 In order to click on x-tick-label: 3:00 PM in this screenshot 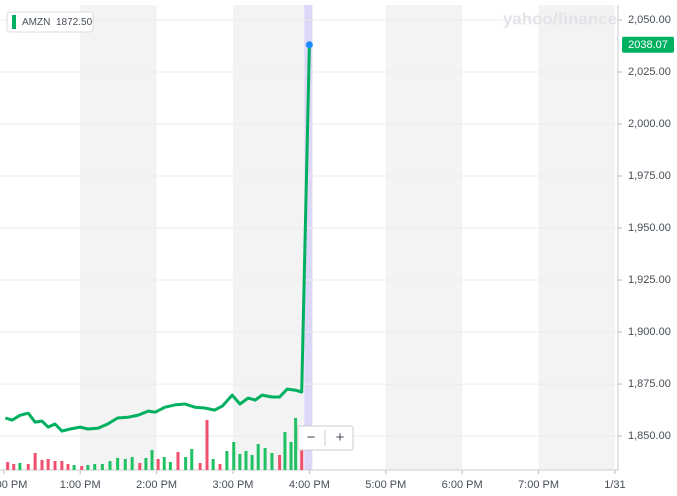, I will do `click(233, 485)`.